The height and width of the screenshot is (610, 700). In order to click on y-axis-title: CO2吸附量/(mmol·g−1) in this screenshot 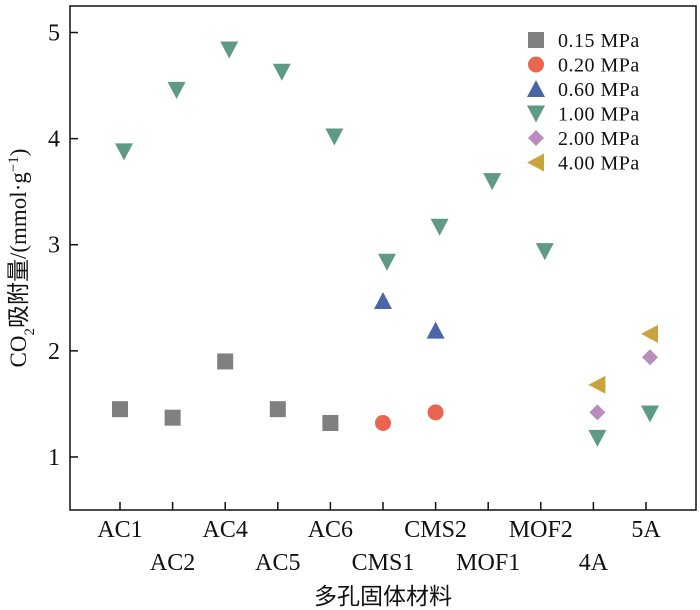, I will do `click(22, 258)`.